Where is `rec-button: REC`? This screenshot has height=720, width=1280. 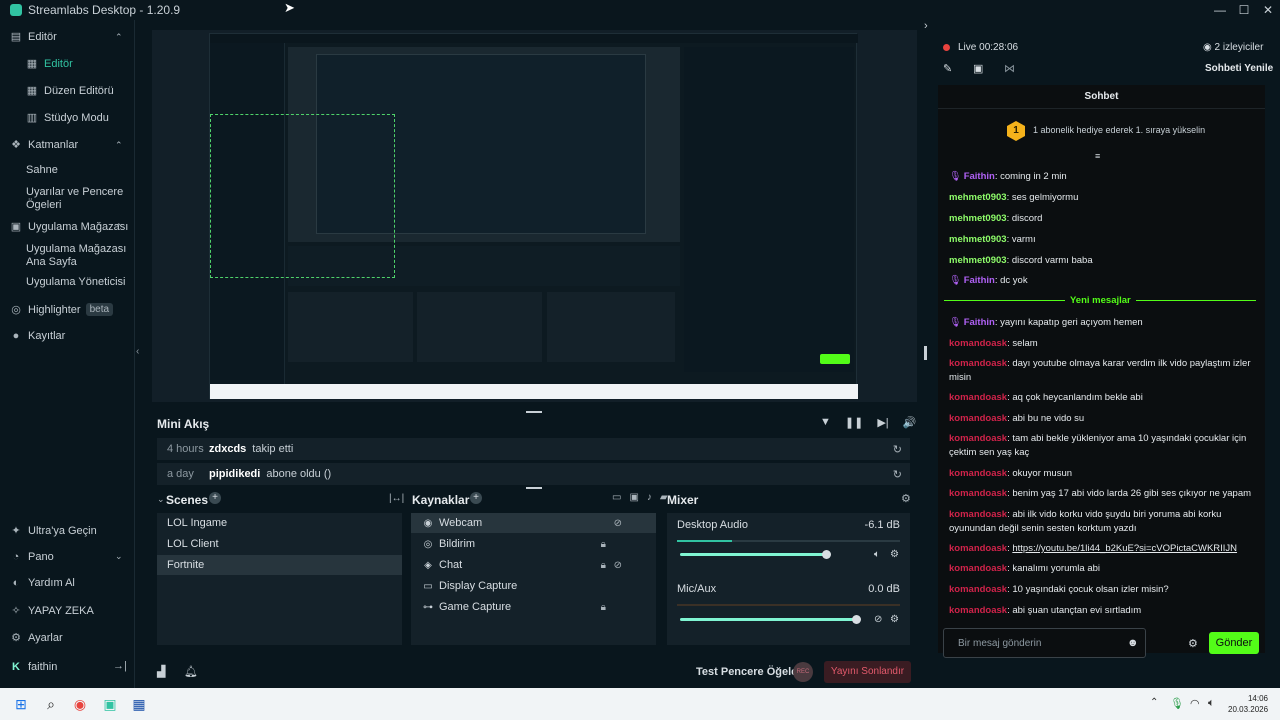 rec-button: REC is located at coordinates (803, 672).